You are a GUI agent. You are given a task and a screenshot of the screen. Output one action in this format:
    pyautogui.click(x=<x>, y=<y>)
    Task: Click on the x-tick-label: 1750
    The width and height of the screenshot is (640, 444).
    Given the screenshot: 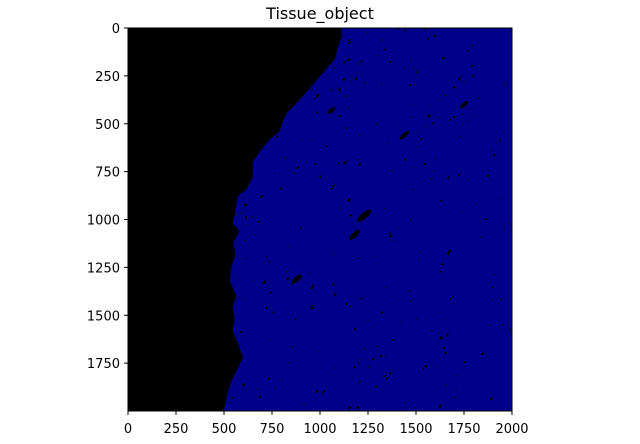 What is the action you would take?
    pyautogui.click(x=463, y=429)
    